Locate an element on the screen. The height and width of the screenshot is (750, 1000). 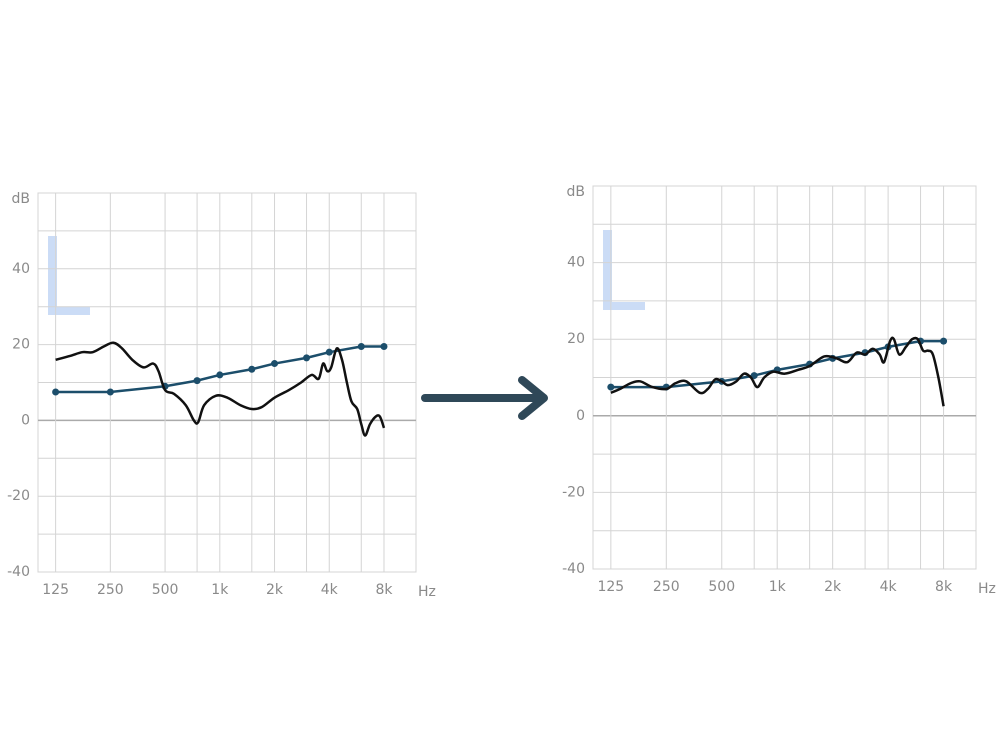
ear-icon-right is located at coordinates (624, 270).